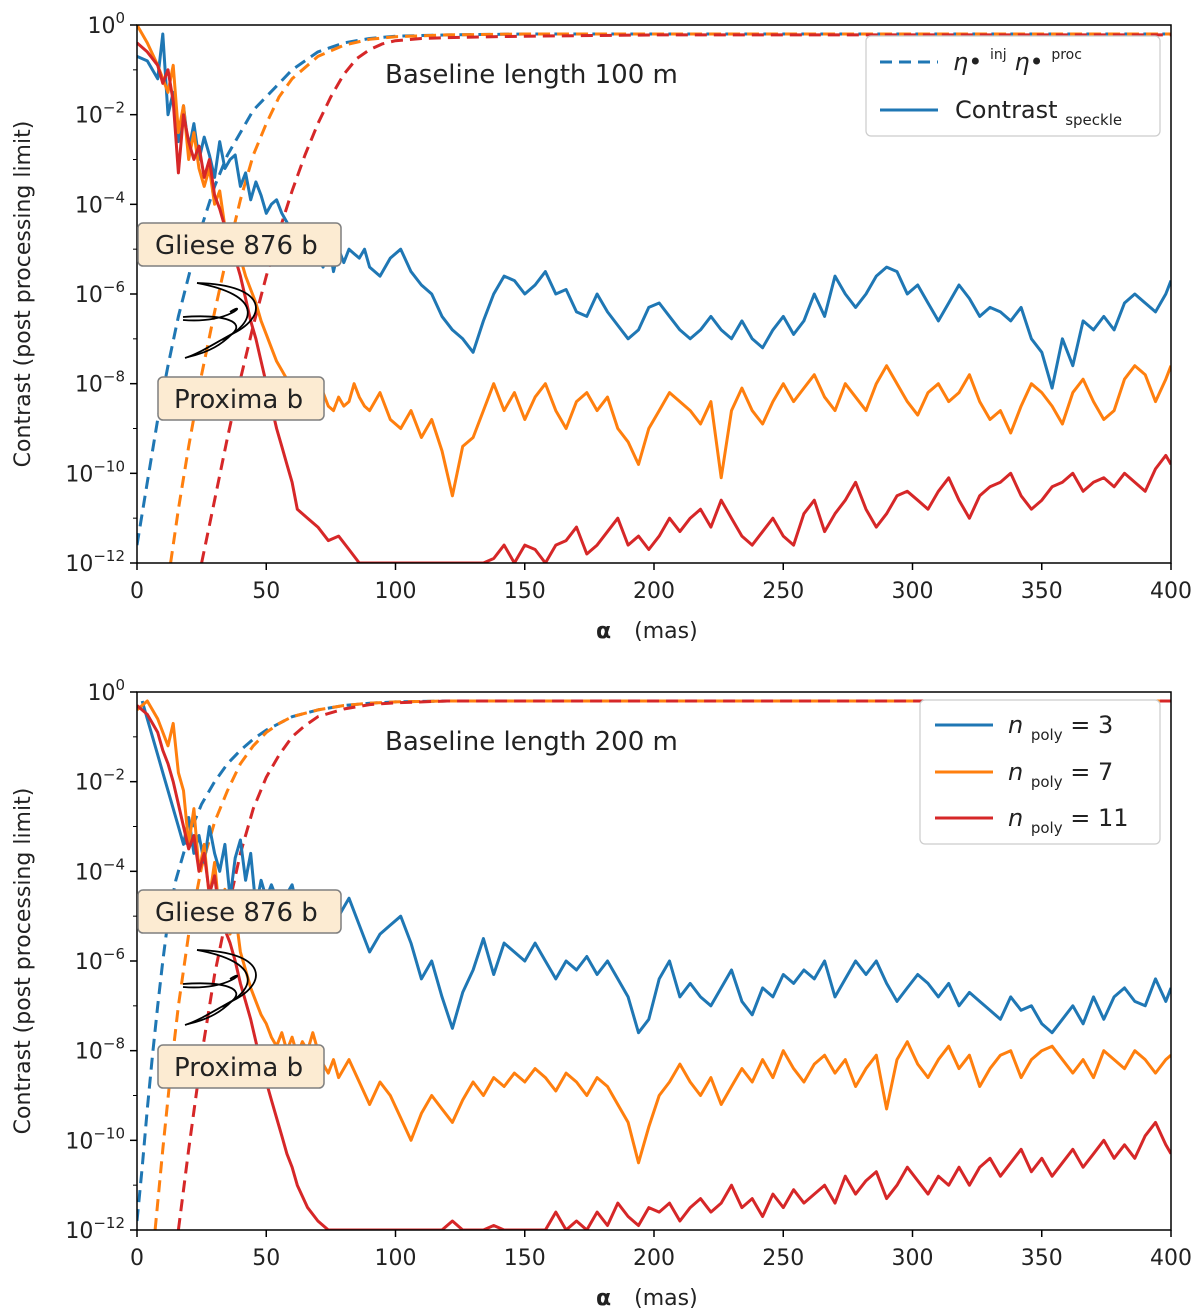  What do you see at coordinates (1099, 818) in the screenshot?
I see `bottom-legend-n11-rest: = 11` at bounding box center [1099, 818].